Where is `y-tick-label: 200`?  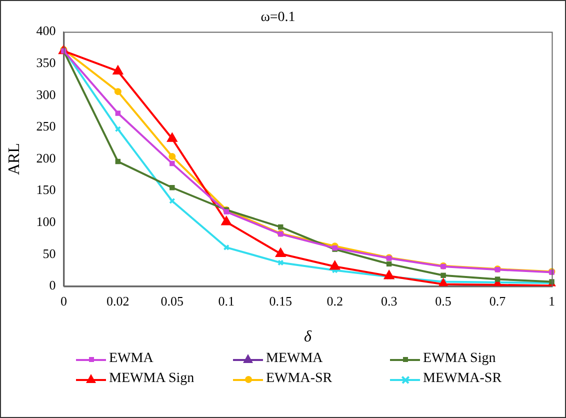 y-tick-label: 200 is located at coordinates (46, 158).